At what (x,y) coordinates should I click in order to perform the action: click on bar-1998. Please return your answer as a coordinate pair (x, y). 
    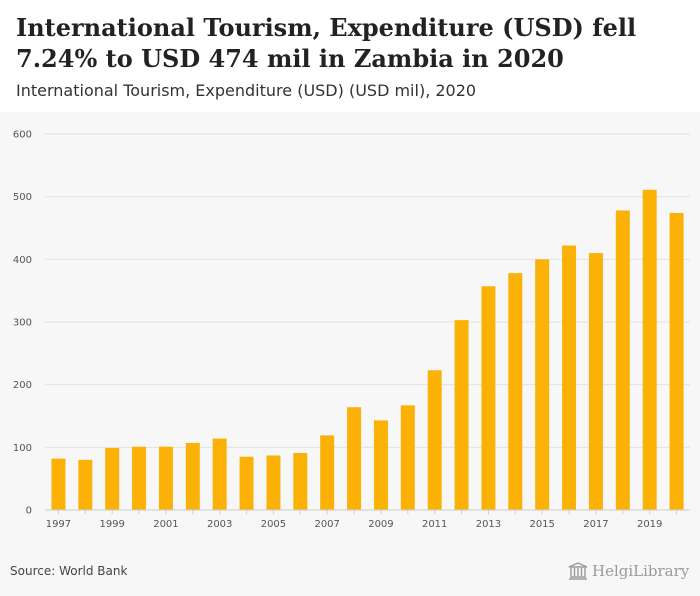
    Looking at the image, I should click on (85, 484).